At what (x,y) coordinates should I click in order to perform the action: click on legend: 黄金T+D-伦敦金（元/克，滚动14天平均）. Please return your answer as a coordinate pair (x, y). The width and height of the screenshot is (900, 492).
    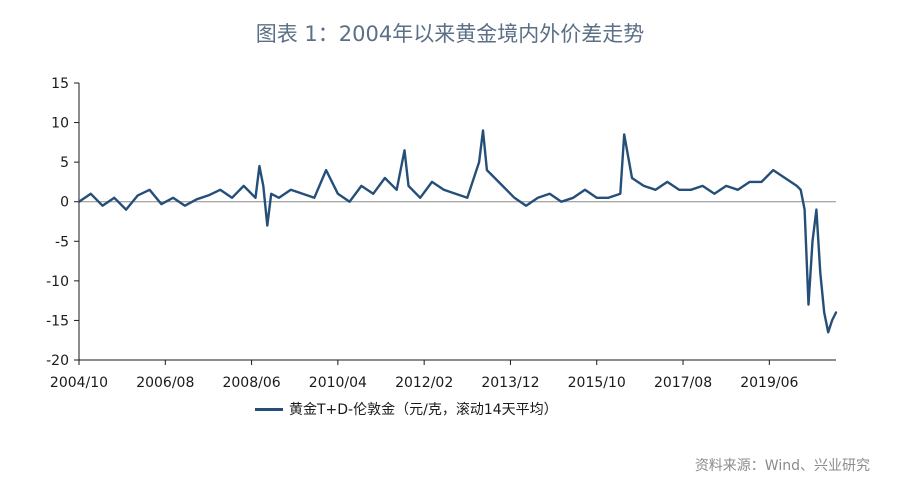
    Looking at the image, I should click on (406, 409).